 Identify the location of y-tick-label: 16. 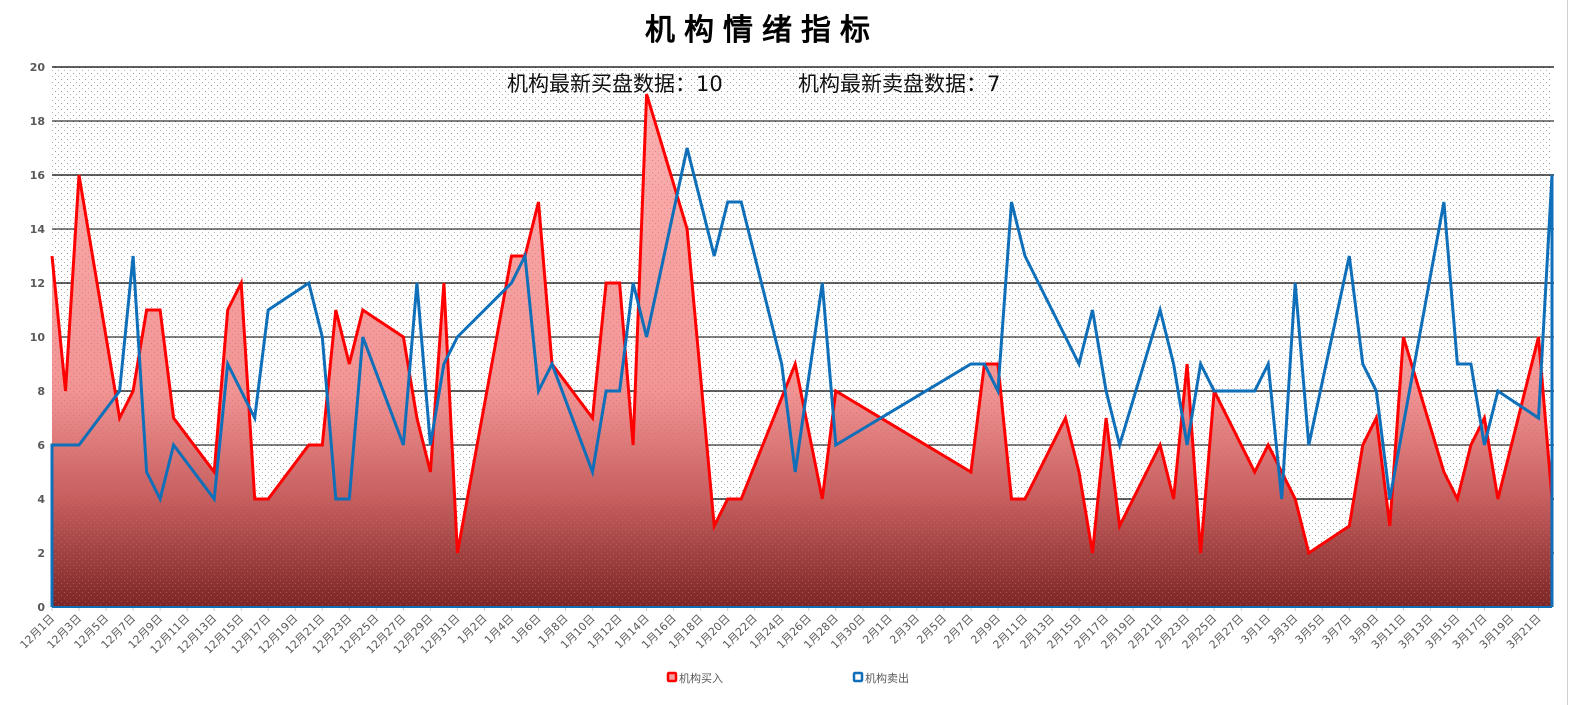
(38, 175).